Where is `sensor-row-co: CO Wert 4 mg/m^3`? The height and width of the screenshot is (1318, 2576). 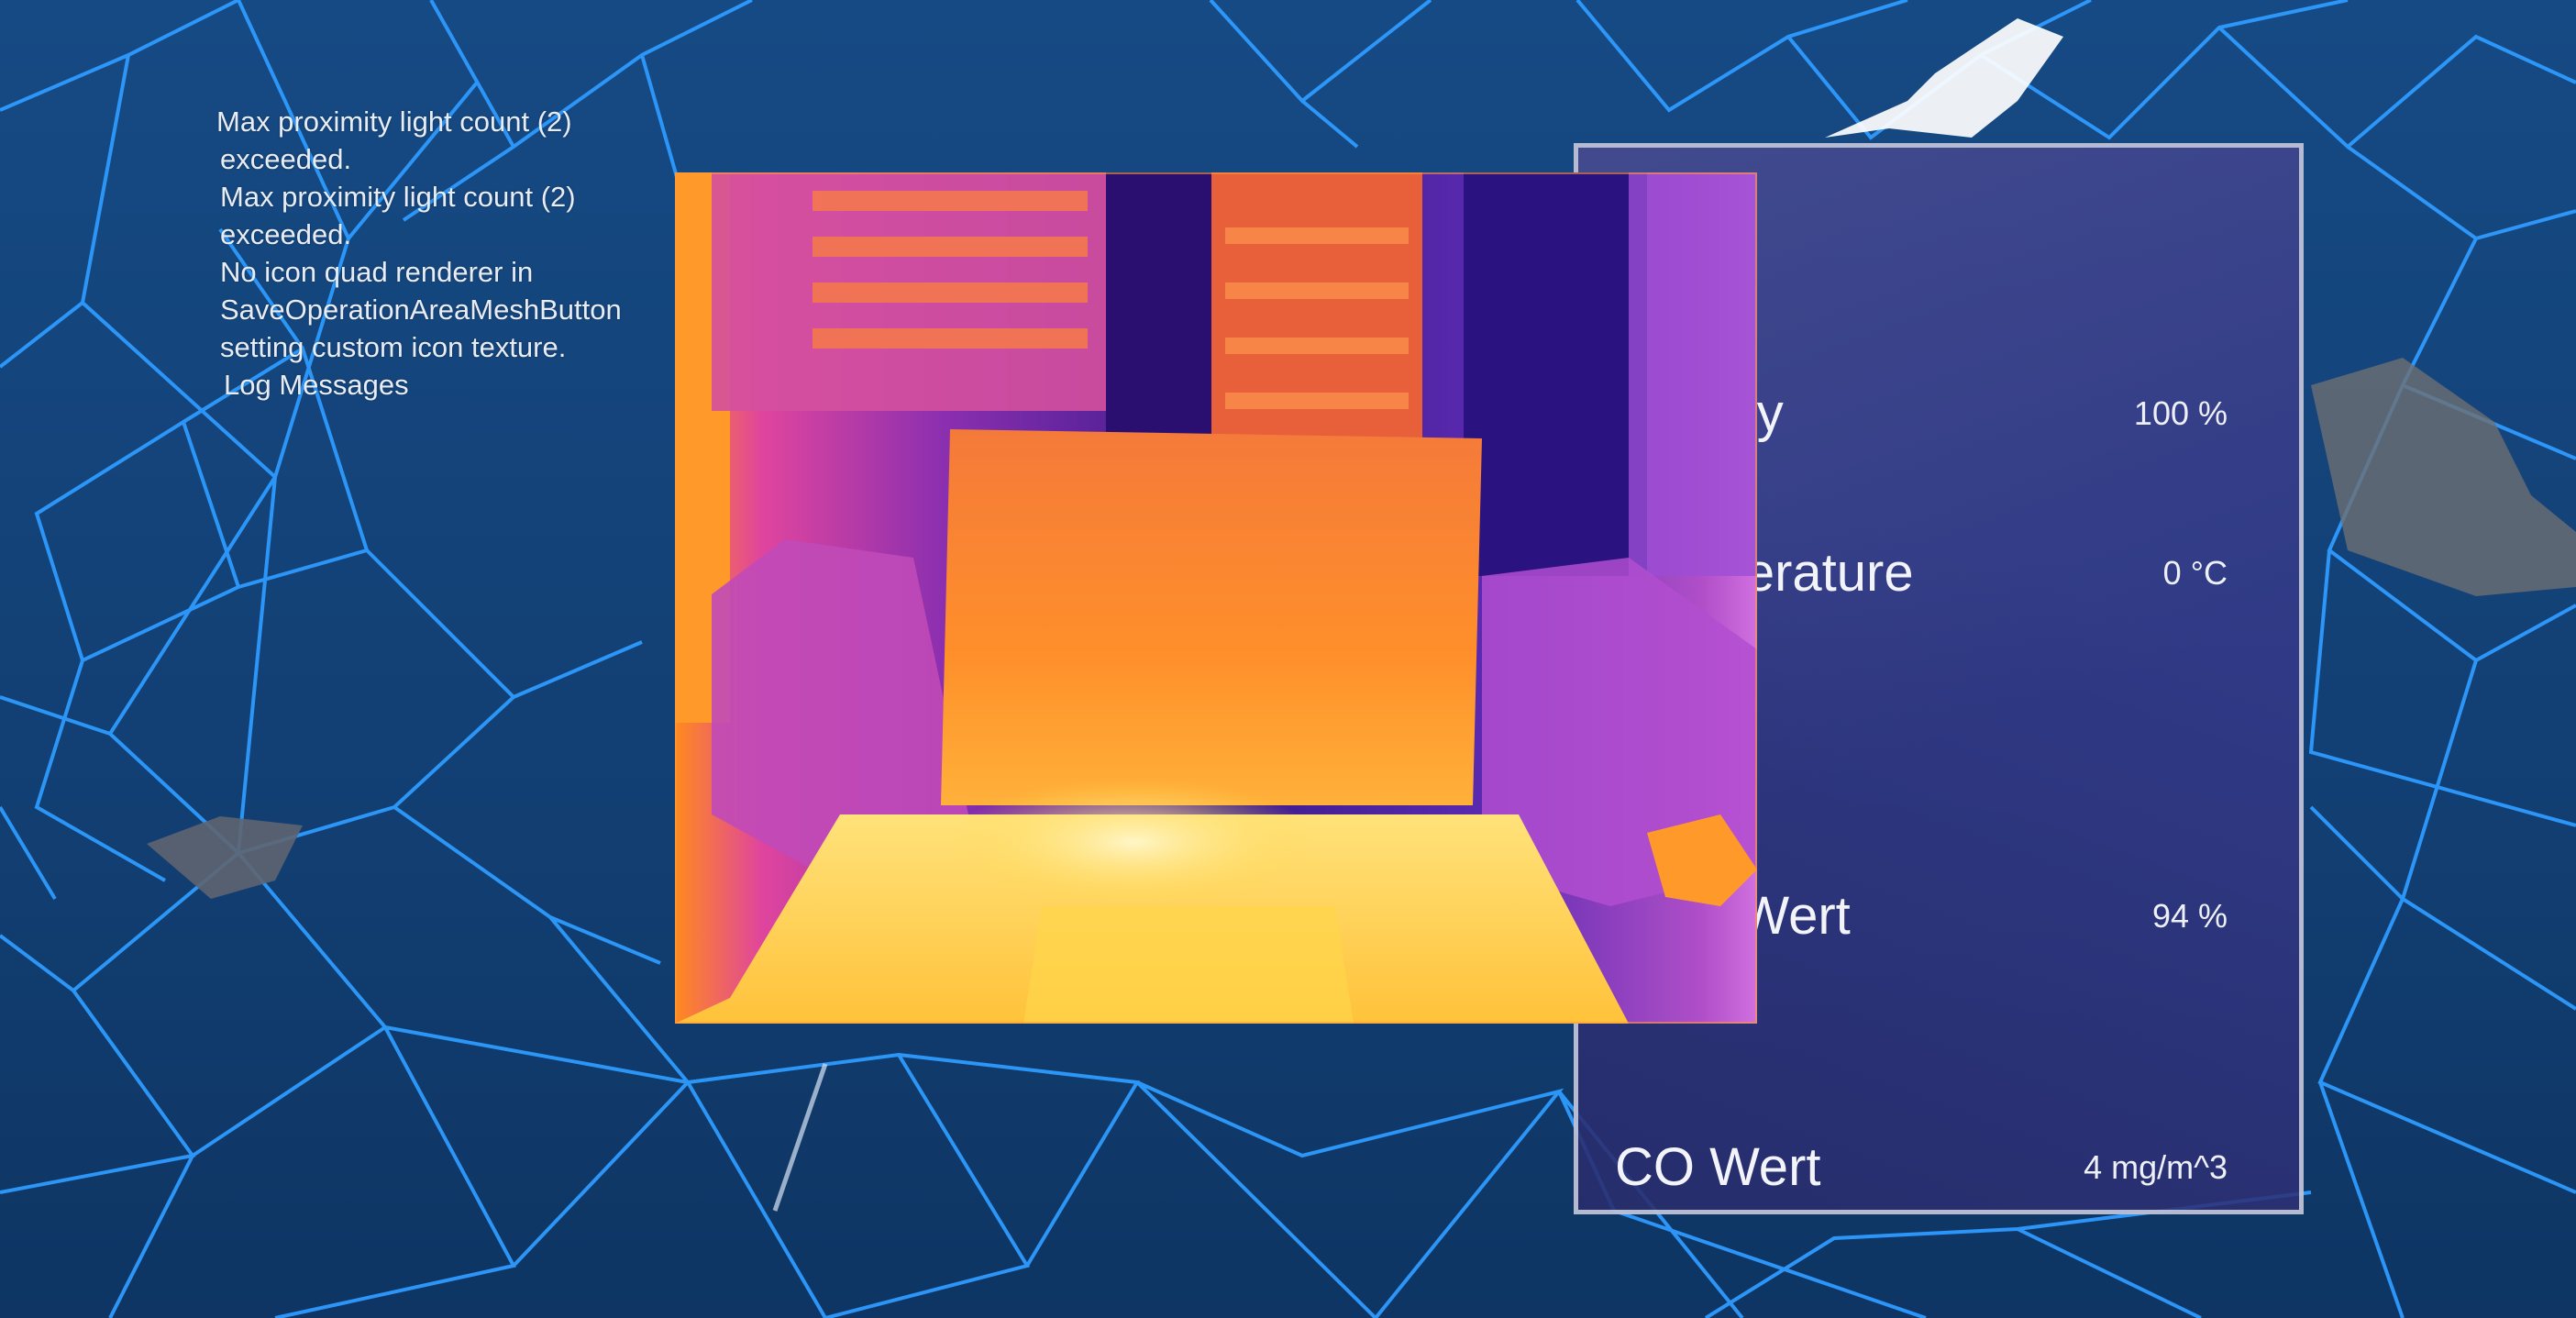
sensor-row-co: CO Wert 4 mg/m^3 is located at coordinates (1938, 1161).